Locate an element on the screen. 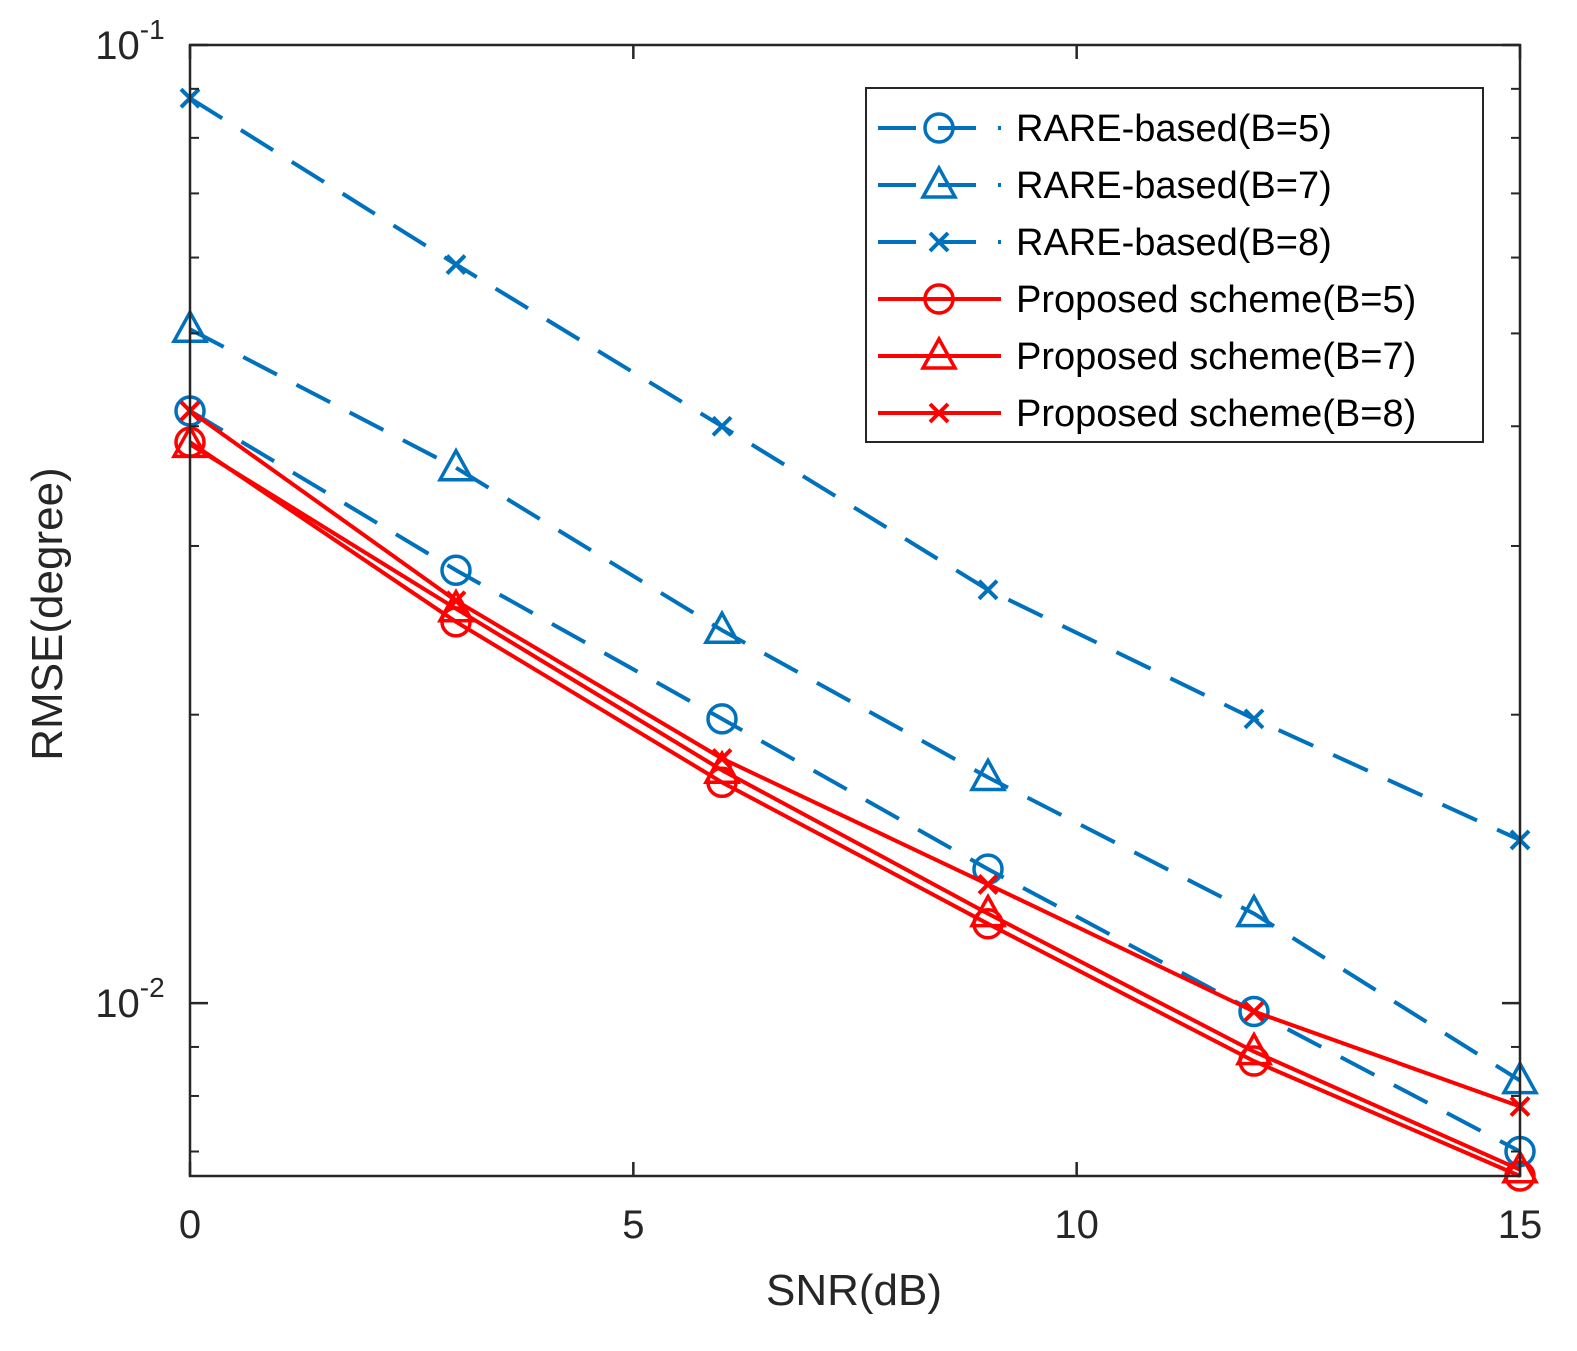  legend-entry: Proposed scheme(B=8) is located at coordinates (1147, 414).